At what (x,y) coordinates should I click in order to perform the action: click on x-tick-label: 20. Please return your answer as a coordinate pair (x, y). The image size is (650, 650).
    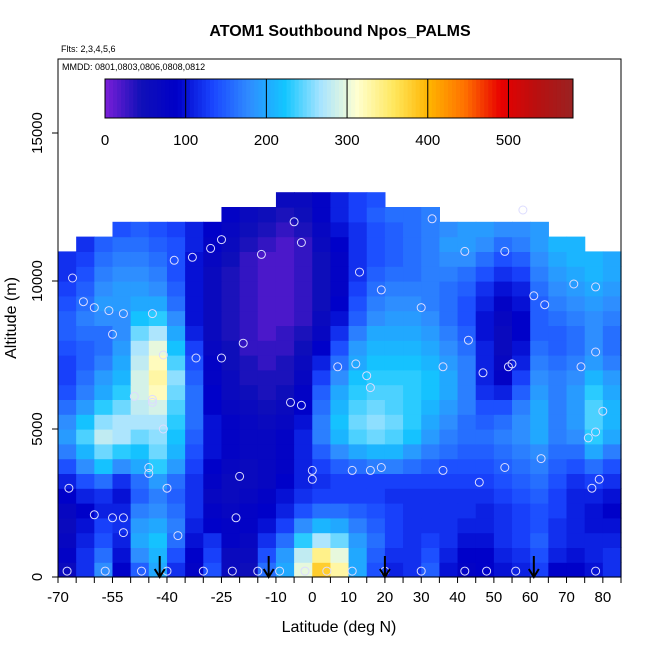
    Looking at the image, I should click on (385, 597).